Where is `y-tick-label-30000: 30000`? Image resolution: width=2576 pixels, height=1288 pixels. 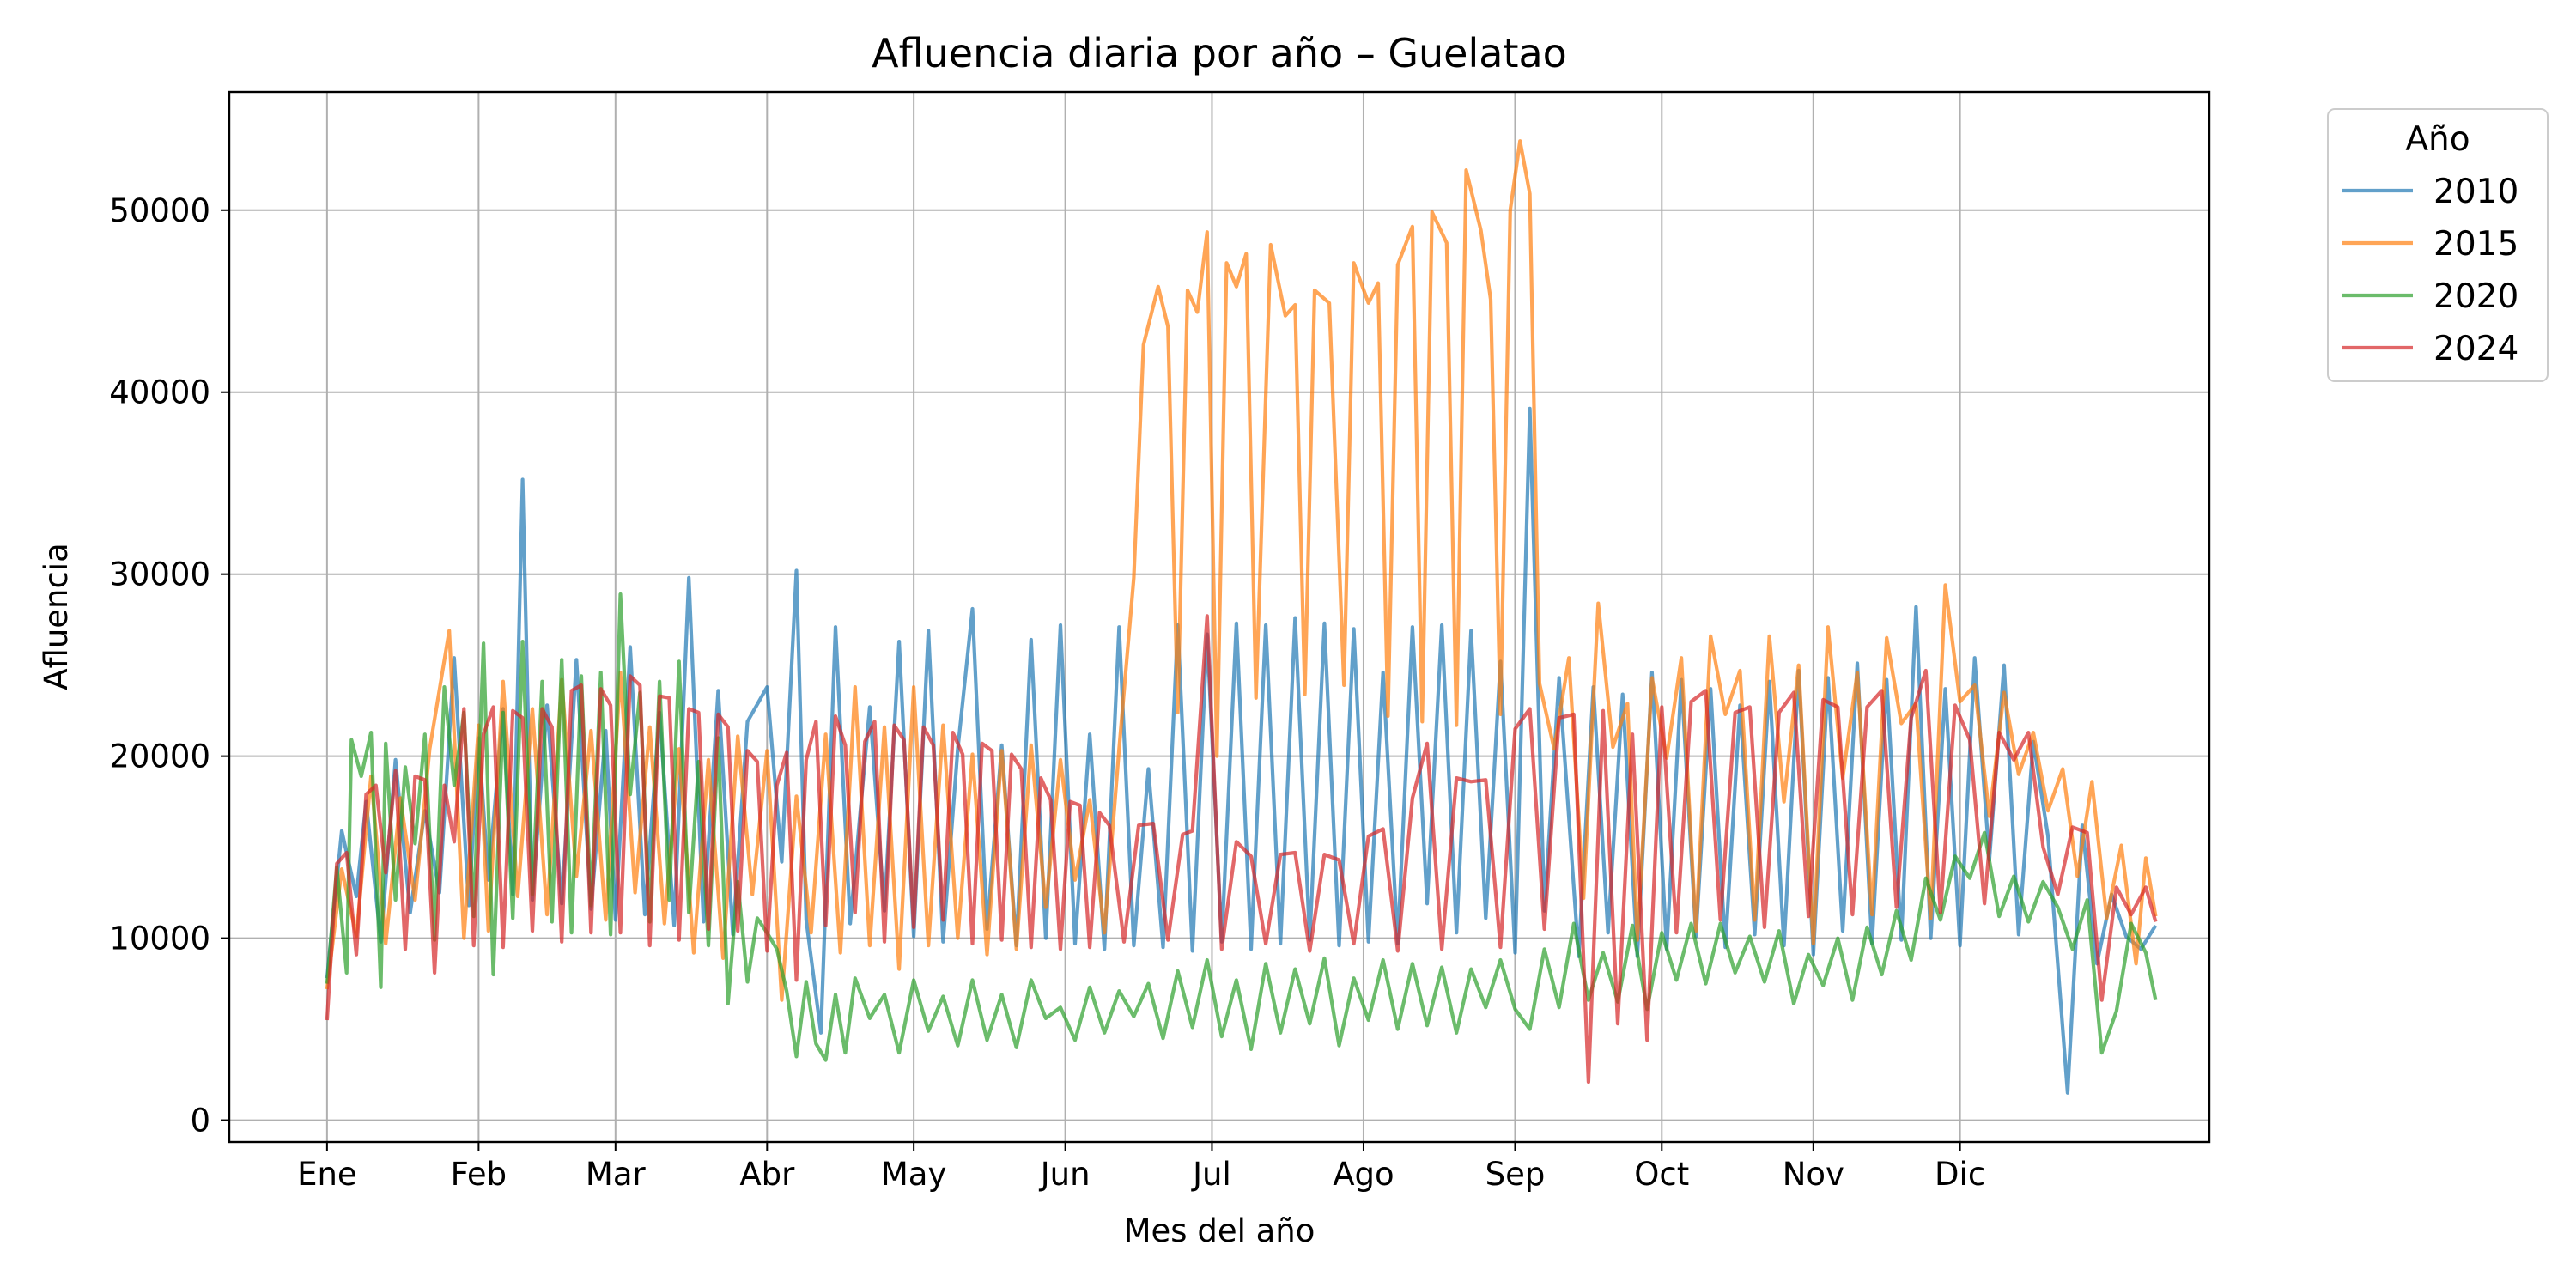
y-tick-label-30000: 30000 is located at coordinates (159, 574).